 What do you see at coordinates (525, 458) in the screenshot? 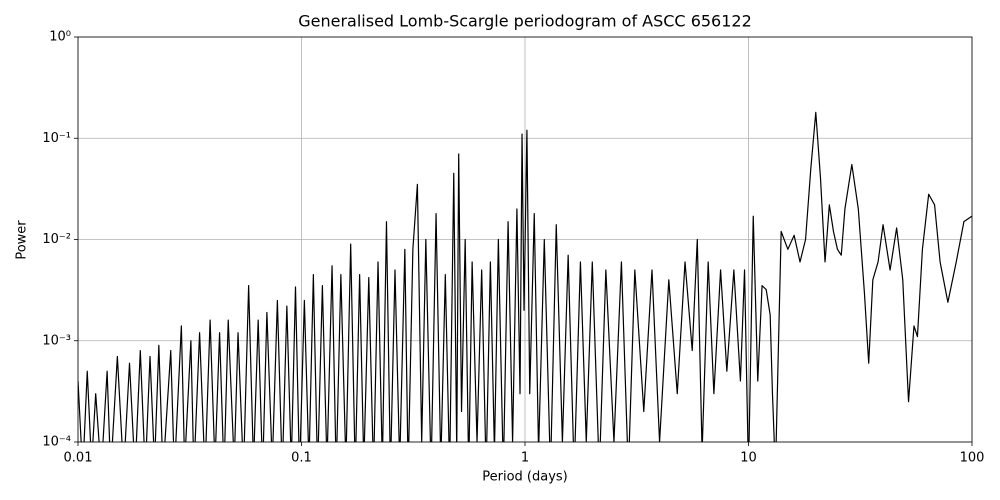
I see `x-tick-label: 1` at bounding box center [525, 458].